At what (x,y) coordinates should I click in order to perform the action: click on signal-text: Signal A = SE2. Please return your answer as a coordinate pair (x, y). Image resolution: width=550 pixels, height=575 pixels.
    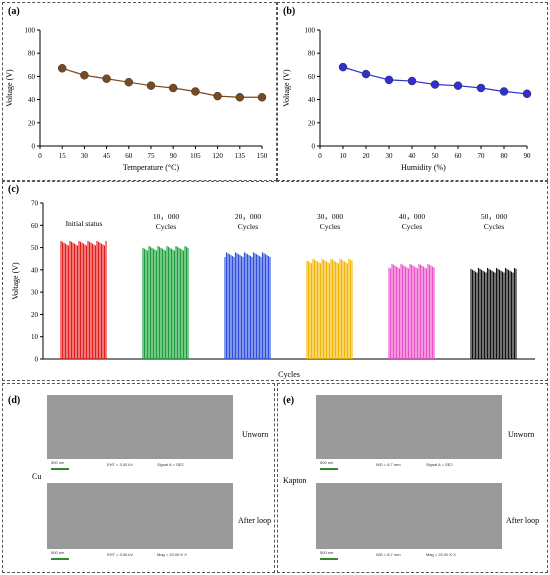
    Looking at the image, I should click on (170, 464).